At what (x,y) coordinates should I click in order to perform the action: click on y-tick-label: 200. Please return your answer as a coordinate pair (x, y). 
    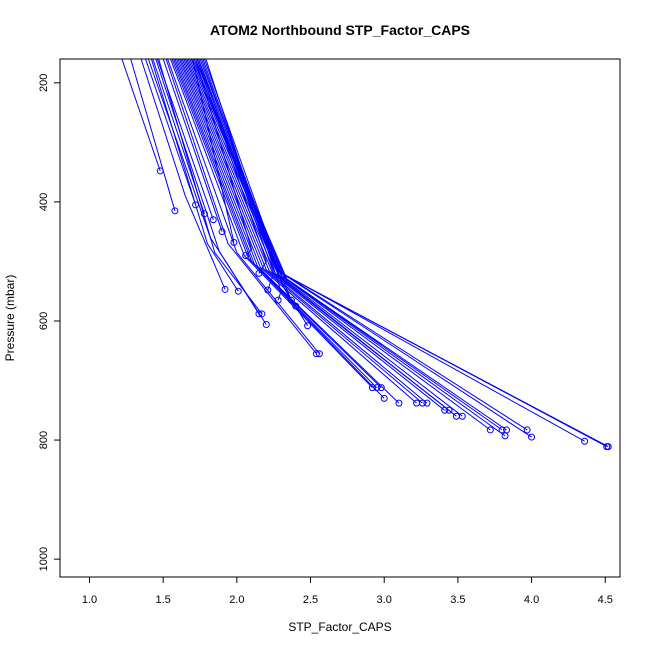
    Looking at the image, I should click on (44, 83).